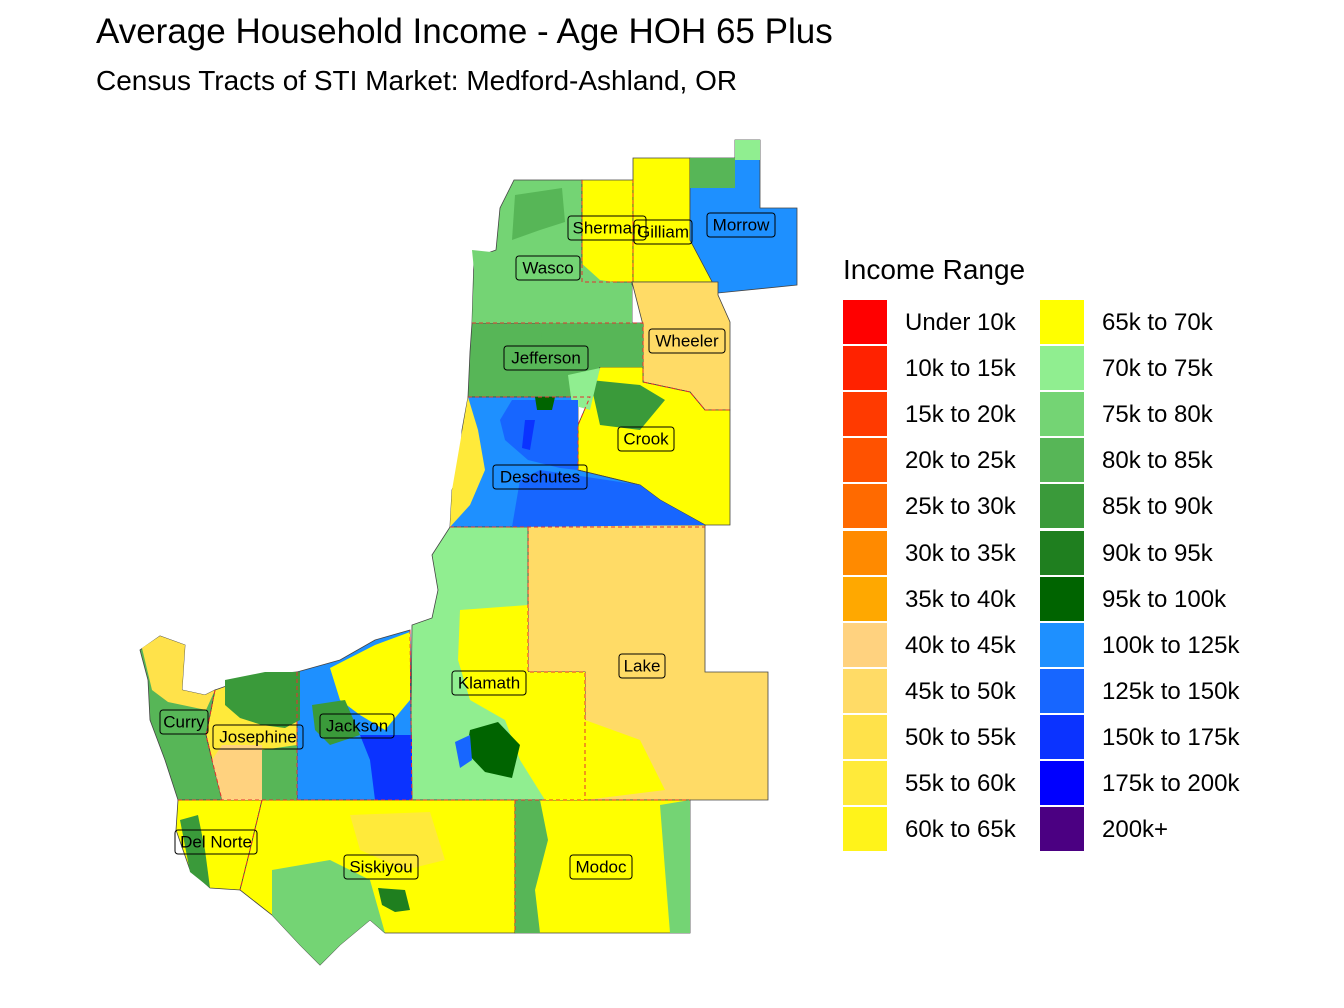  What do you see at coordinates (960, 830) in the screenshot?
I see `legend-label: 60k to 65k` at bounding box center [960, 830].